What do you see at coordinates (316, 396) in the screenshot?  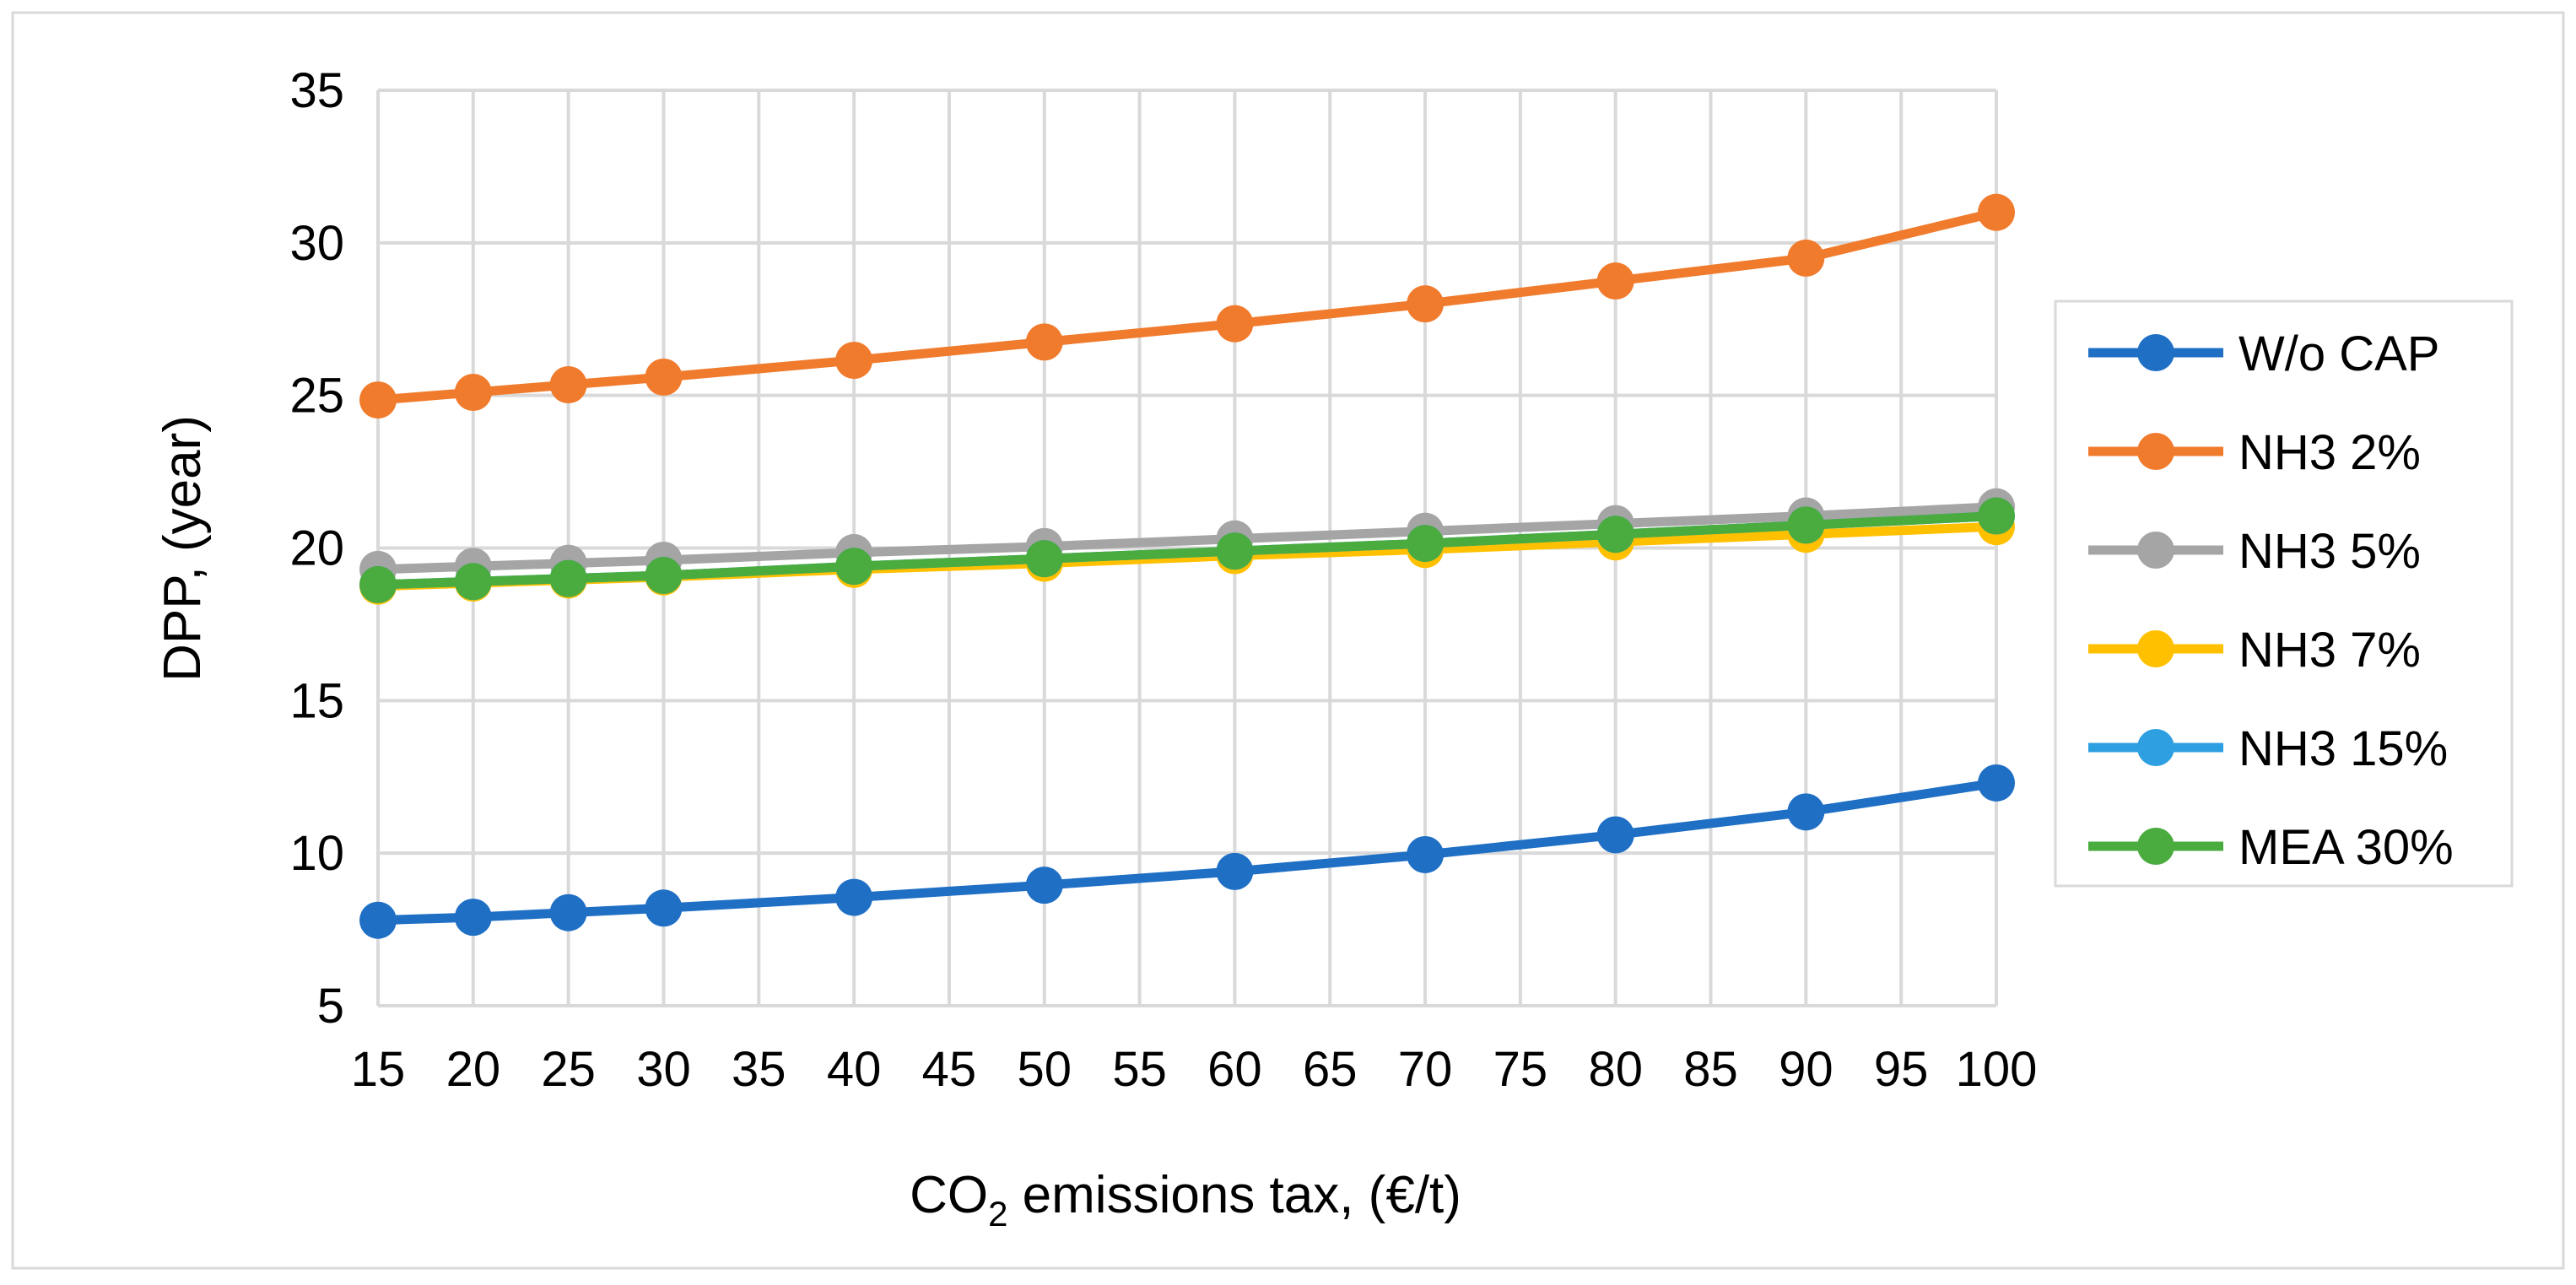 I see `y-tick-label-25: 25` at bounding box center [316, 396].